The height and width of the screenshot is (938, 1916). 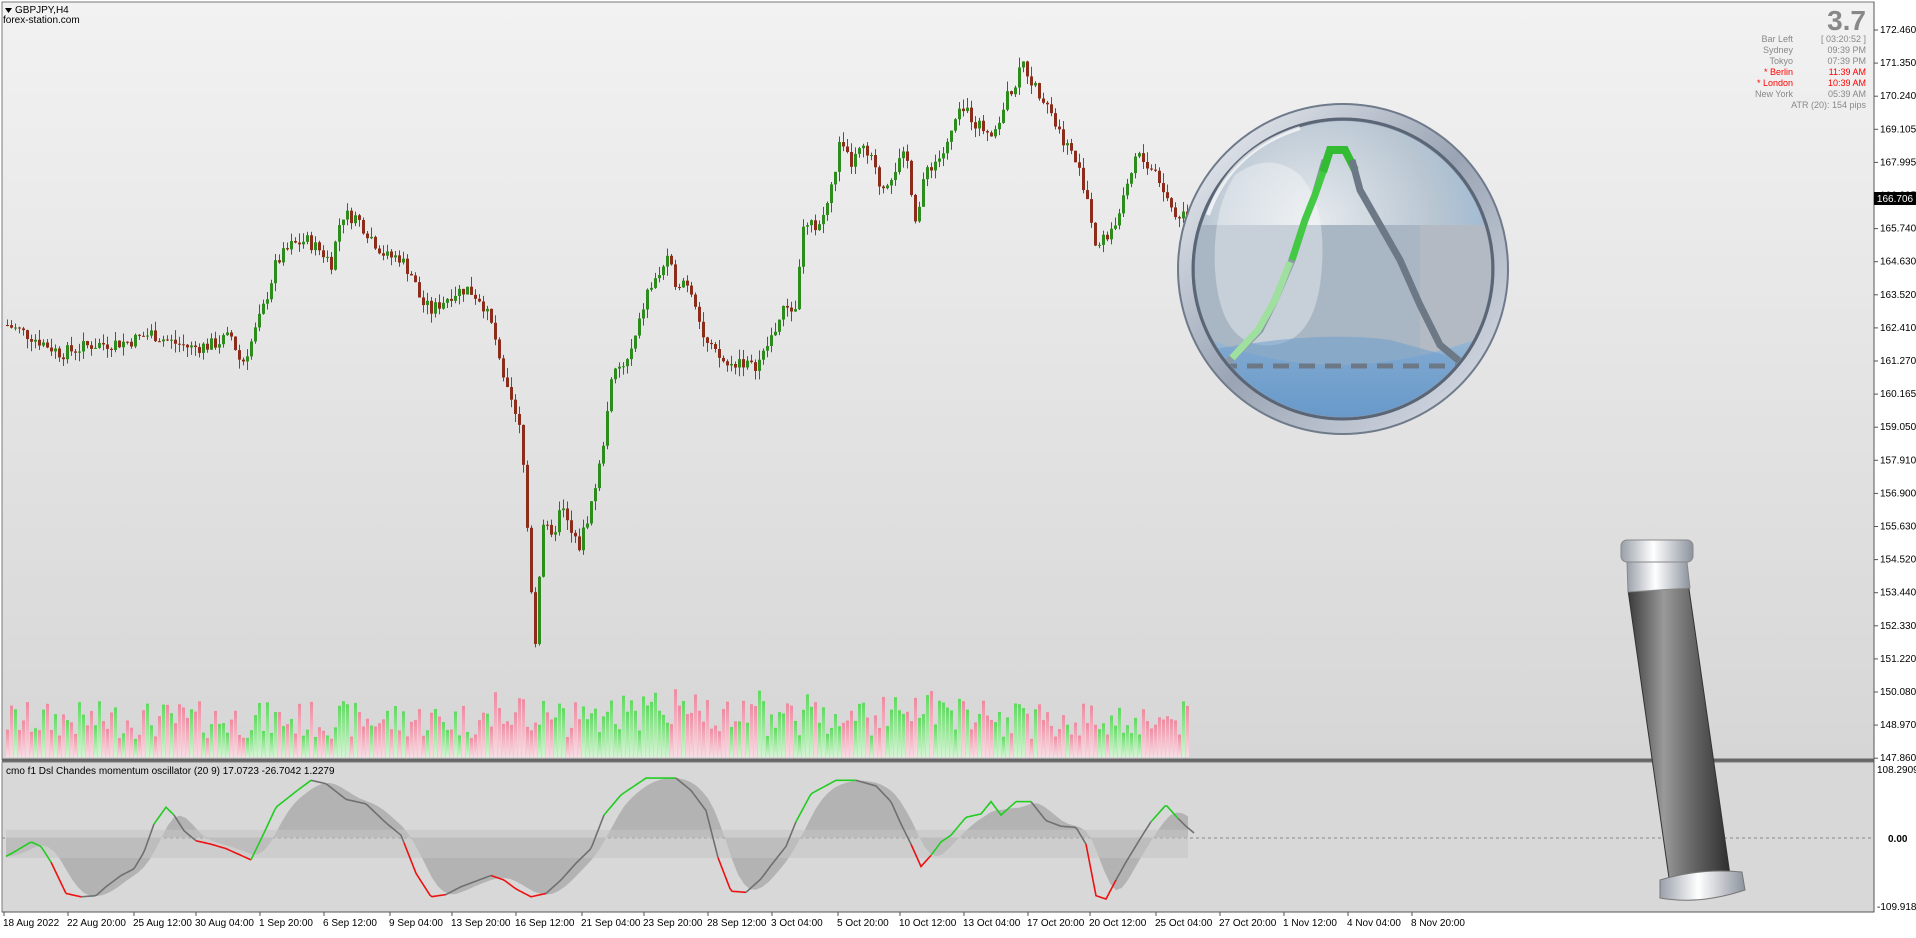 I want to click on price-tick-label: 169.105, so click(x=1898, y=129).